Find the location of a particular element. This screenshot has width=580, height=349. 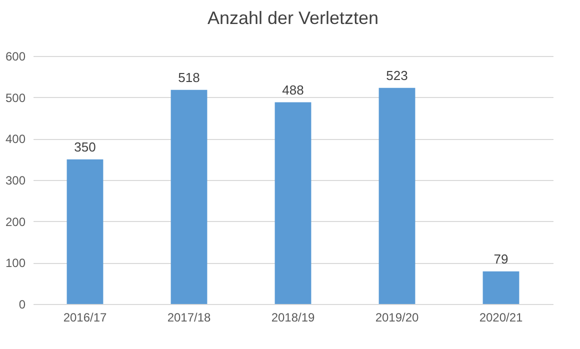

y-tick-label: 100 is located at coordinates (15, 263).